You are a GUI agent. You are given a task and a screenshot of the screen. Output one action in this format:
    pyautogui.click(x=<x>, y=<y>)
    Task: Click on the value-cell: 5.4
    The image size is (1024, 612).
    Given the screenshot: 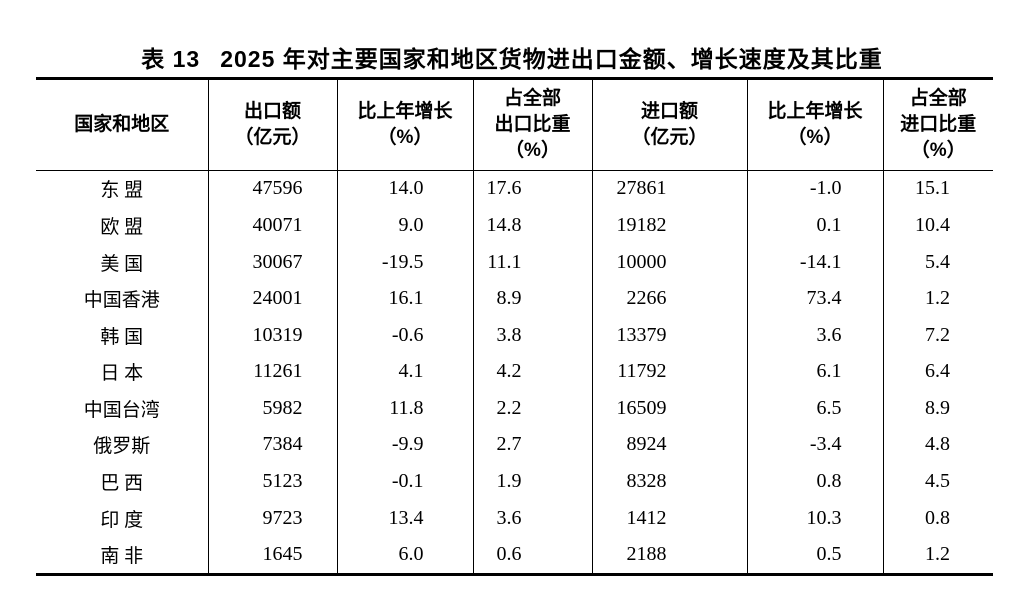 What is the action you would take?
    pyautogui.click(x=937, y=261)
    